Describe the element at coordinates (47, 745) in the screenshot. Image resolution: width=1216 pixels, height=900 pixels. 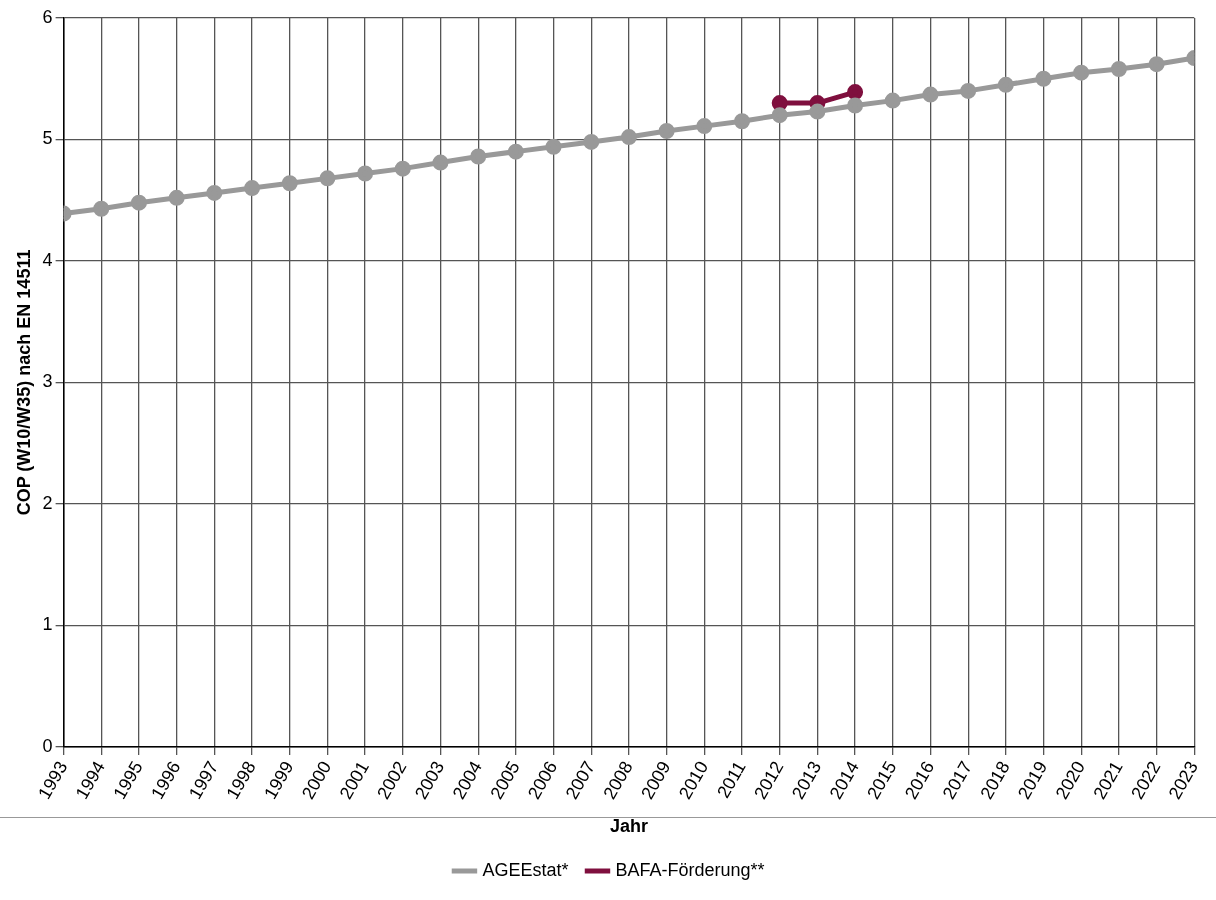
I see `y-tick-label: 0` at that location.